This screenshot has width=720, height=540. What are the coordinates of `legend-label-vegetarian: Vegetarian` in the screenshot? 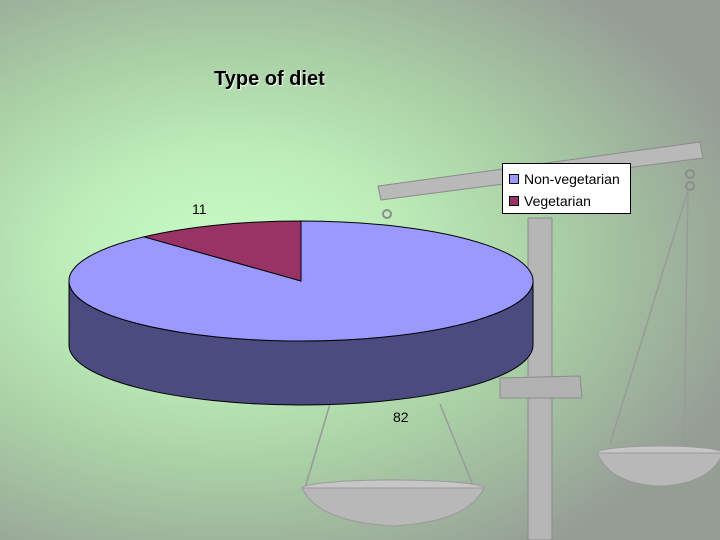 It's located at (557, 201).